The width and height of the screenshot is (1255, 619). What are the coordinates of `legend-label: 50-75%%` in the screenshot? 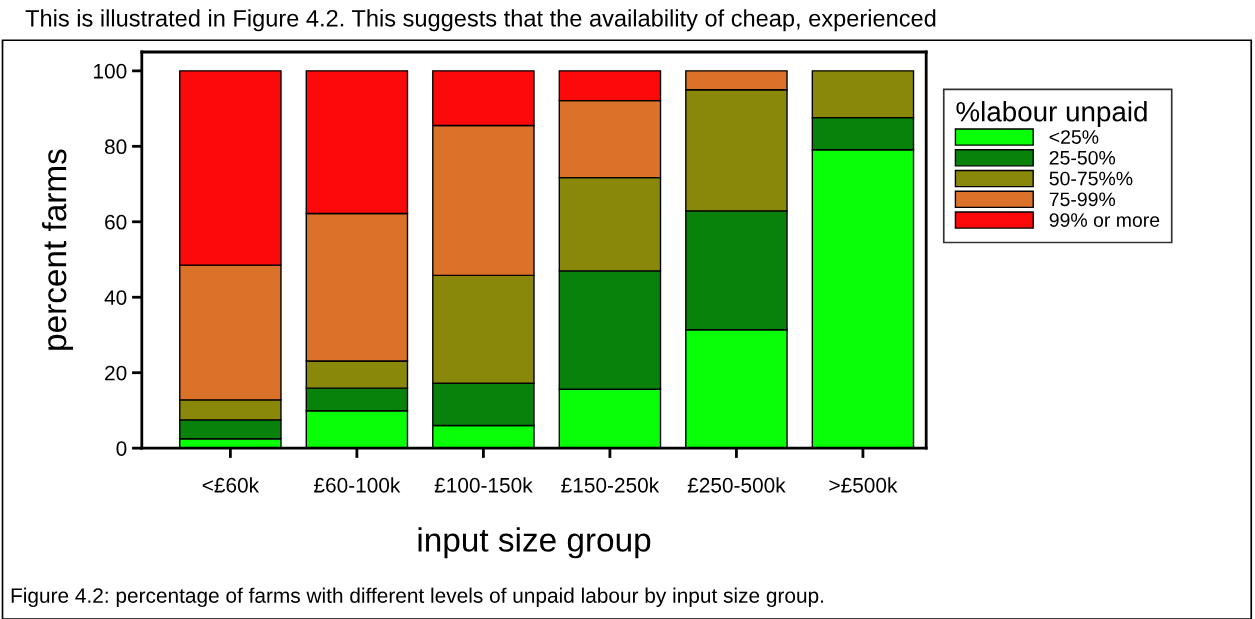 It's located at (1091, 178).